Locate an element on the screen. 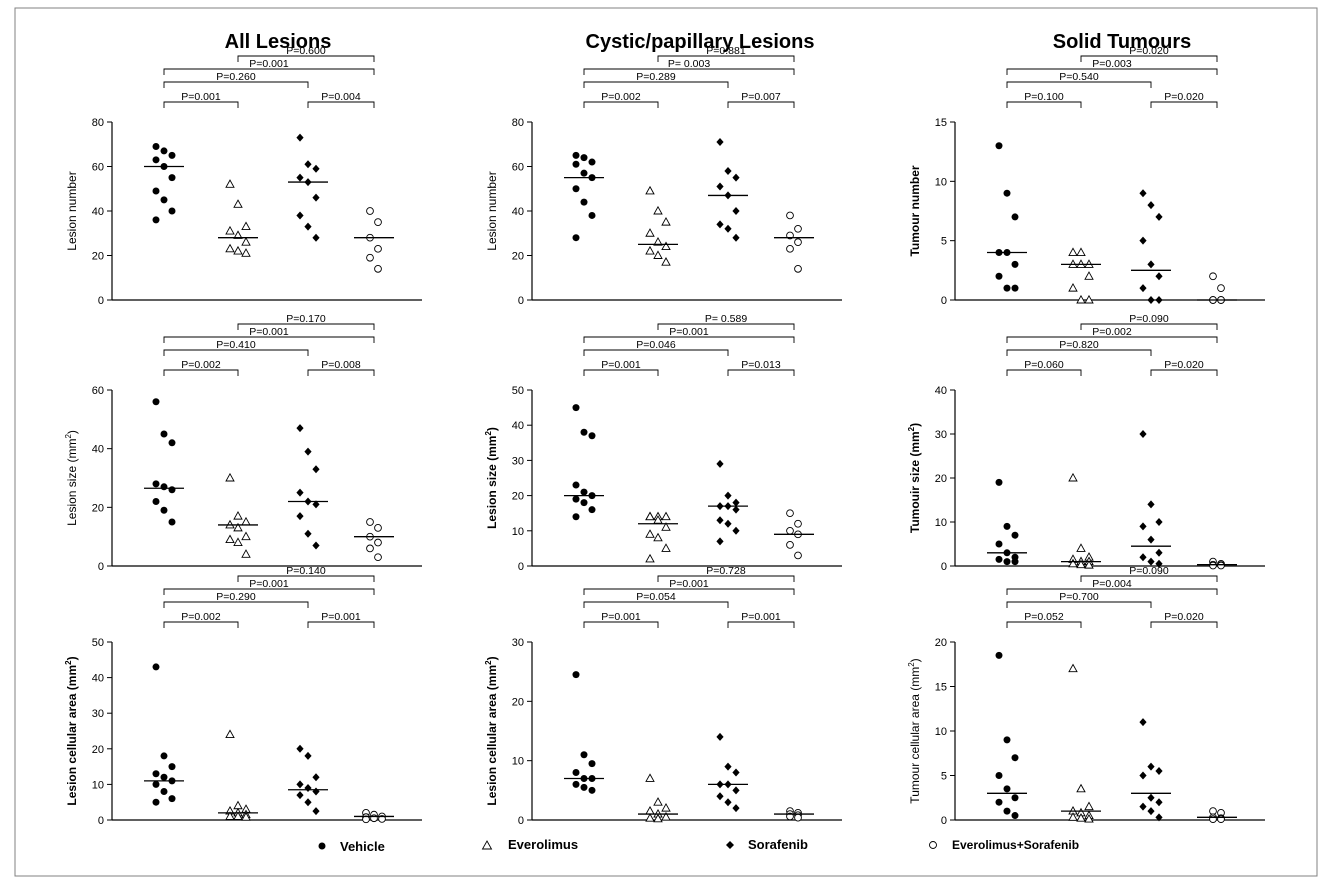 The image size is (1328, 883). p-value-label: P=0.410 is located at coordinates (236, 345).